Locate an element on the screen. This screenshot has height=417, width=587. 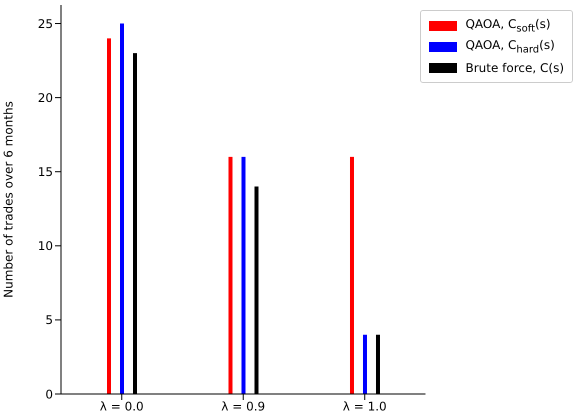
x-tick-label: λ = 0.9 is located at coordinates (243, 407).